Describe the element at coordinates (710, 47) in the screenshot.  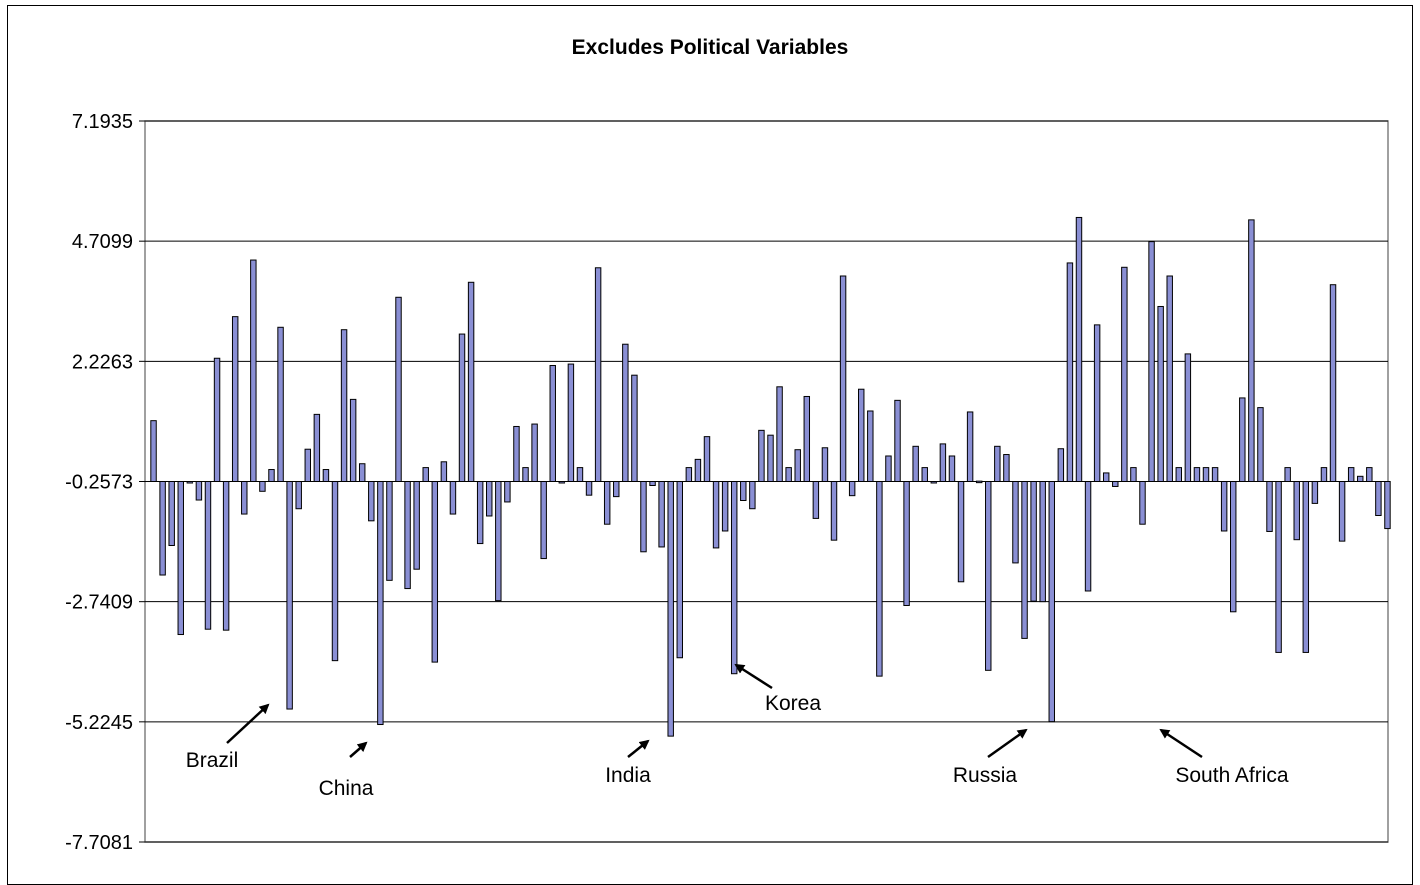
I see `chart-title: Excludes Political Variables` at that location.